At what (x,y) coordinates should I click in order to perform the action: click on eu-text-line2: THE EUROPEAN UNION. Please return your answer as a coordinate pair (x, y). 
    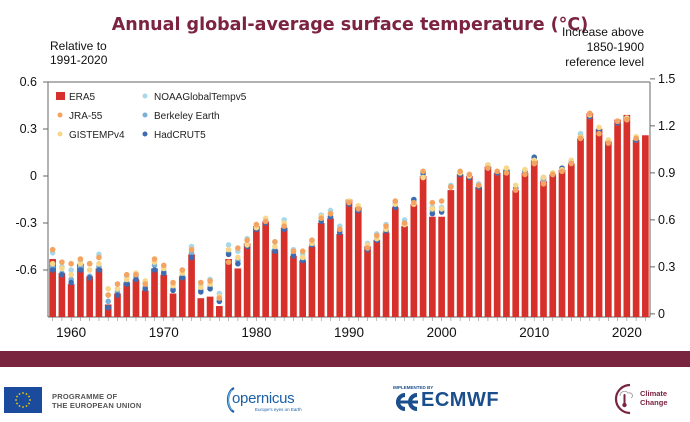
    Looking at the image, I should click on (97, 405).